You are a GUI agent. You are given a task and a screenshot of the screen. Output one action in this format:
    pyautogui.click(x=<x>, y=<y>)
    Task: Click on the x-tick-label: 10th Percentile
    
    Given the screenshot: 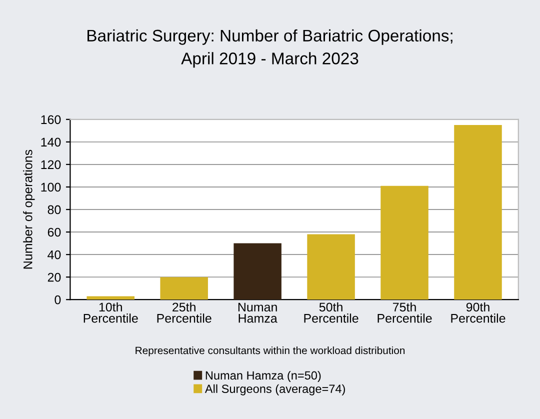 What is the action you would take?
    pyautogui.click(x=111, y=312)
    